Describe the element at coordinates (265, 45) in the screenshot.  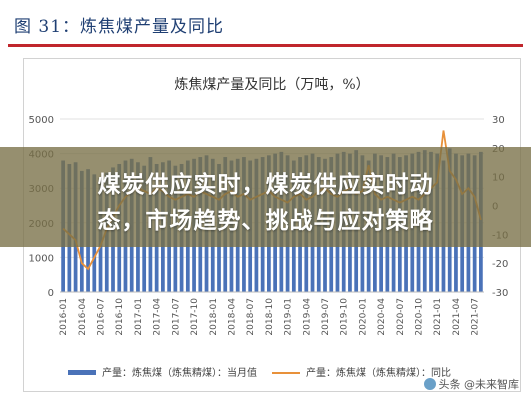
I see `title-divider` at that location.